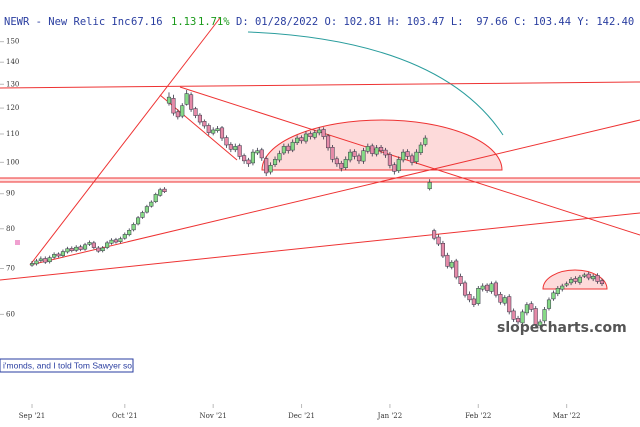  I want to click on y-tick-label: 140, so click(12, 62).